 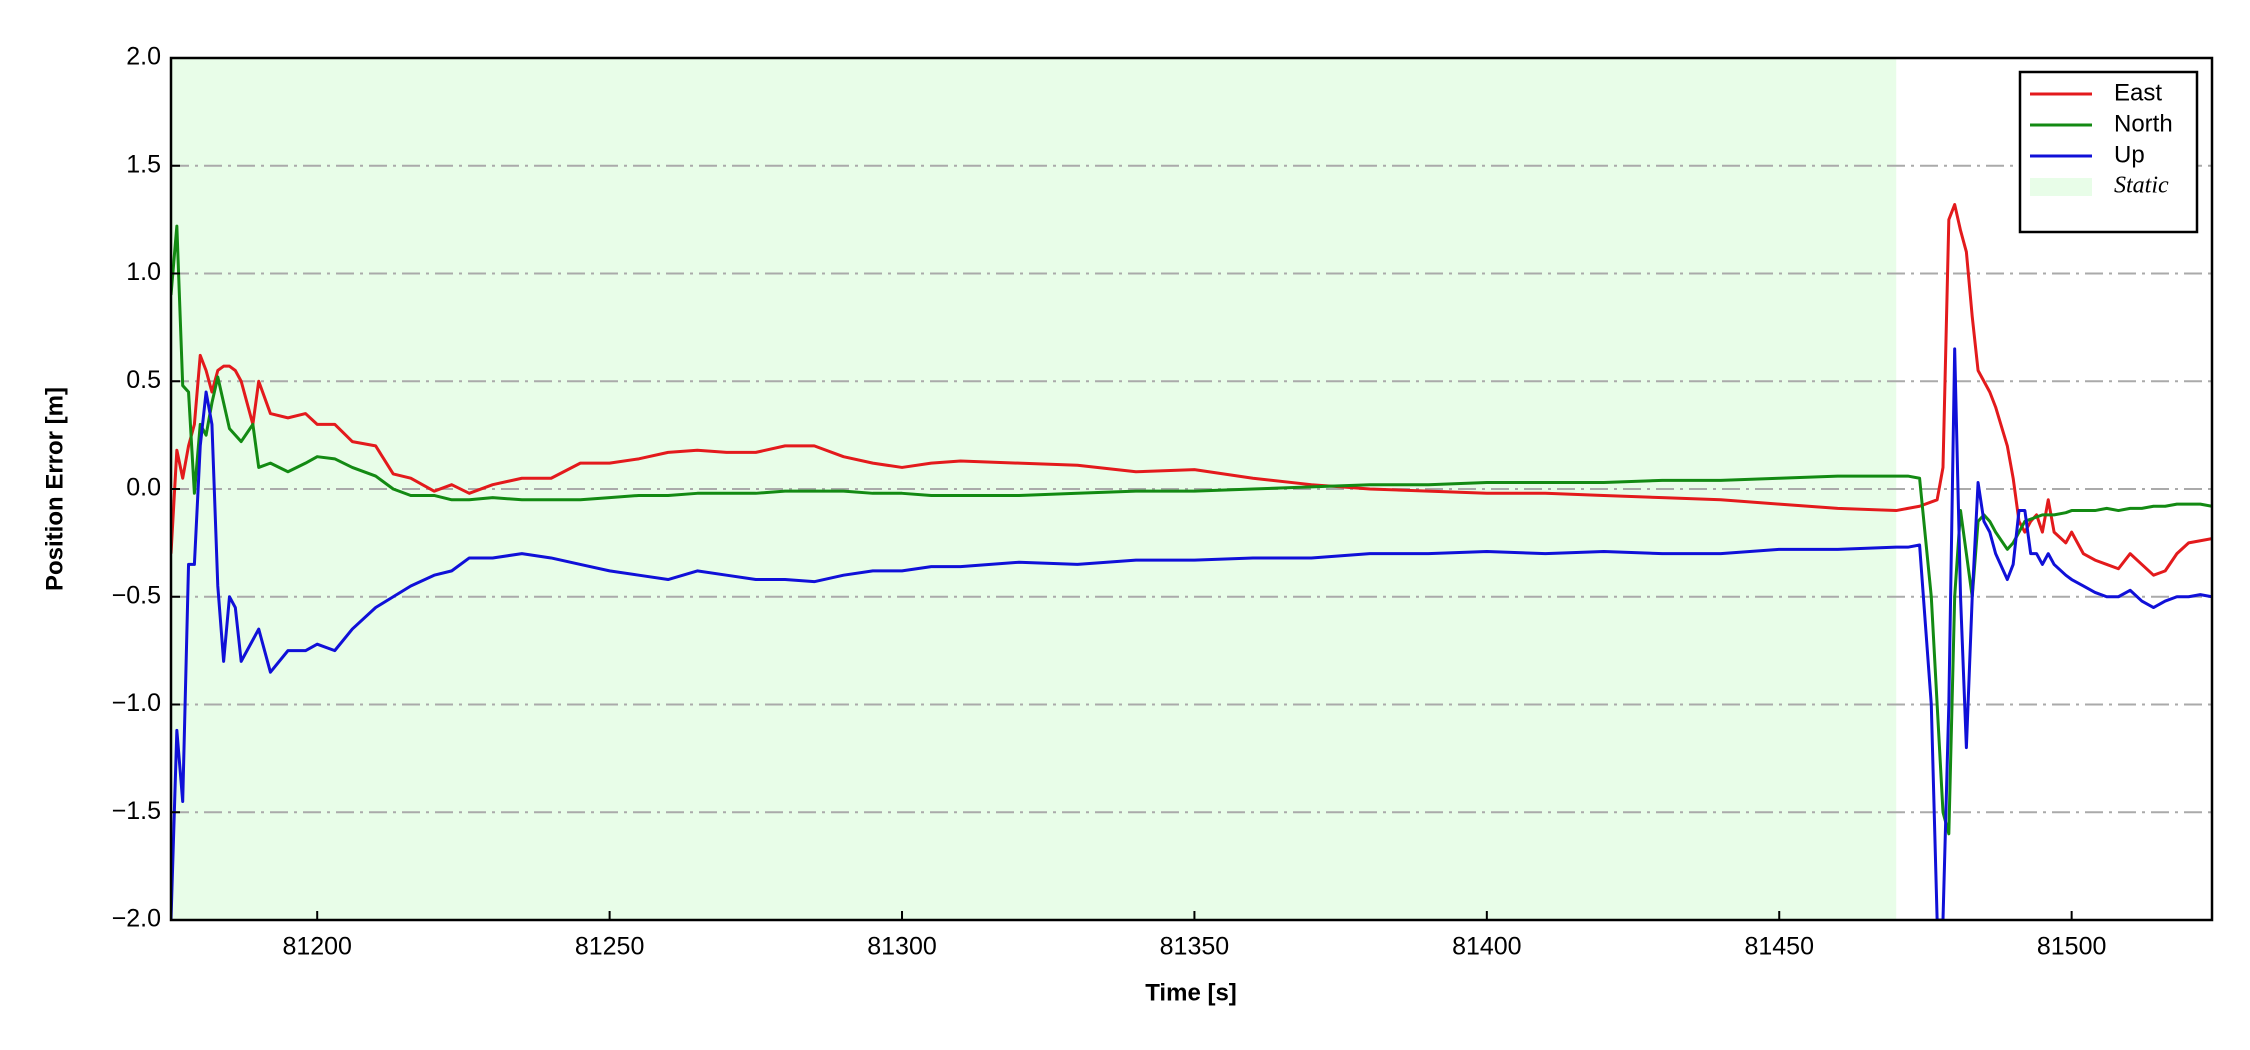 What do you see at coordinates (610, 947) in the screenshot?
I see `x-tick-label: 81250` at bounding box center [610, 947].